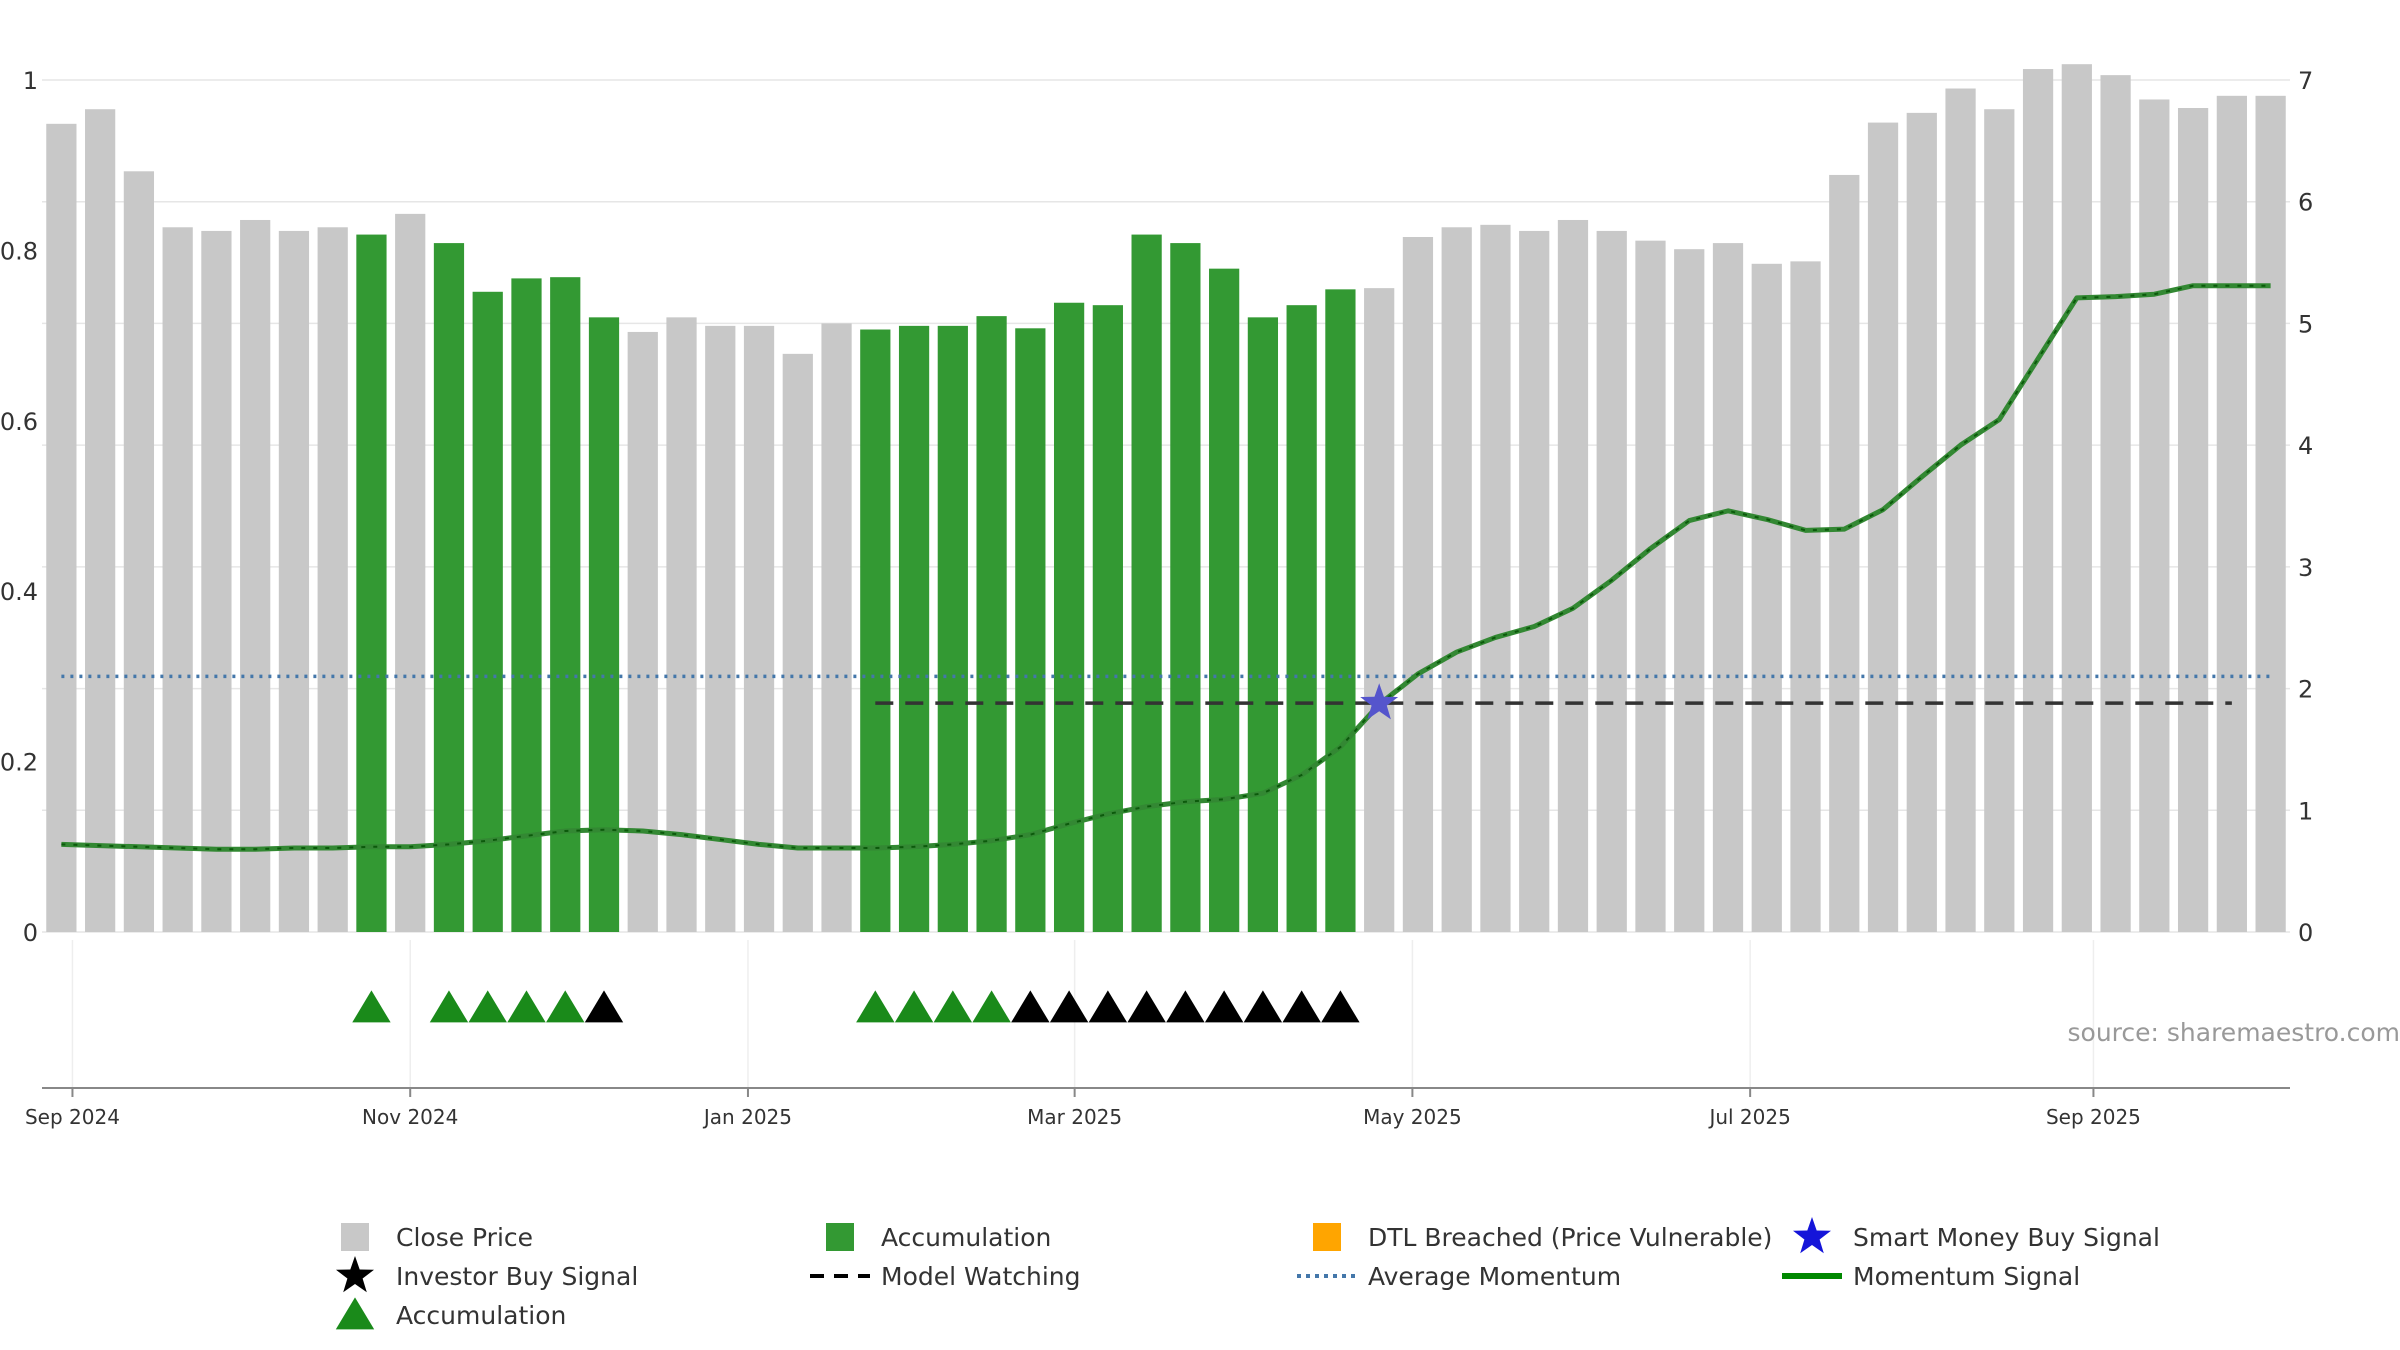  What do you see at coordinates (355, 1274) in the screenshot?
I see `black-star-icon` at bounding box center [355, 1274].